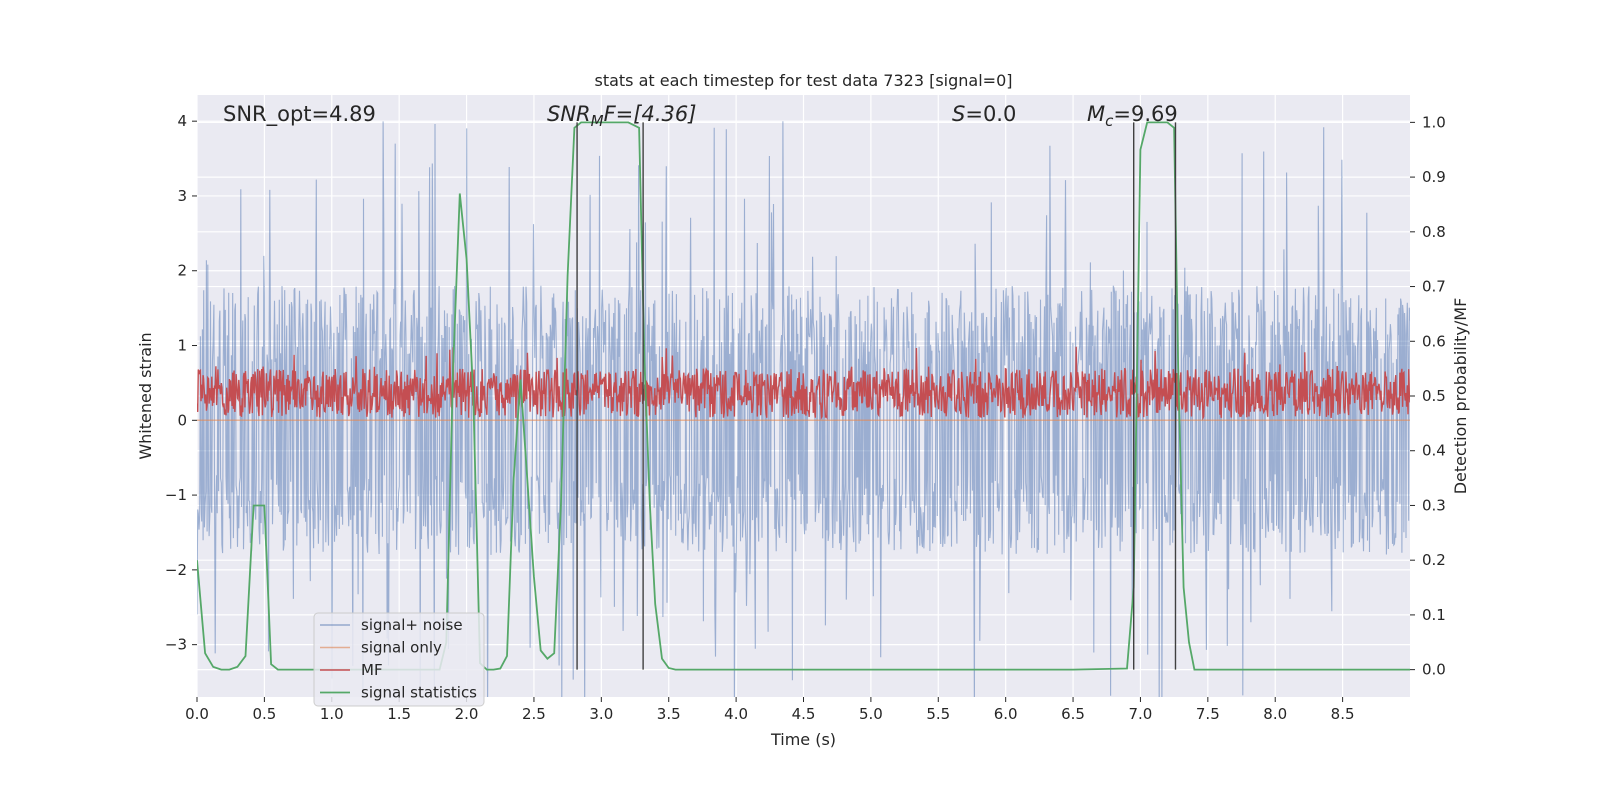 The height and width of the screenshot is (800, 1600). I want to click on y-tick-label: −1, so click(176, 495).